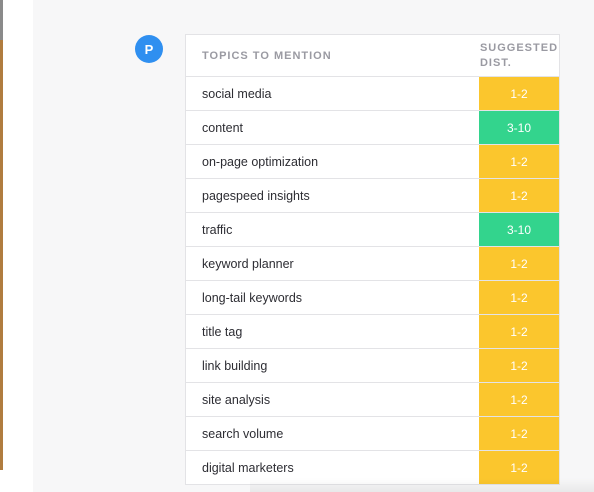 The height and width of the screenshot is (492, 594). I want to click on table-row: social media 1-2, so click(372, 94).